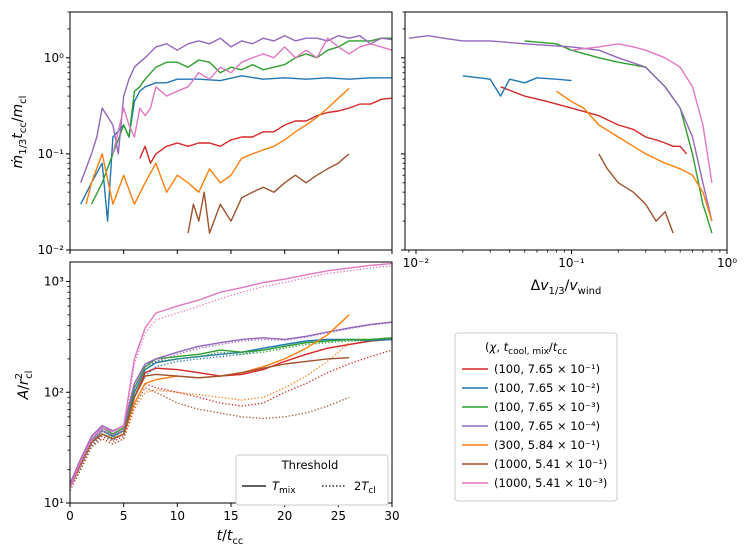 Image resolution: width=748 pixels, height=551 pixels. What do you see at coordinates (51, 250) in the screenshot?
I see `y-tick-label: 10⁻²` at bounding box center [51, 250].